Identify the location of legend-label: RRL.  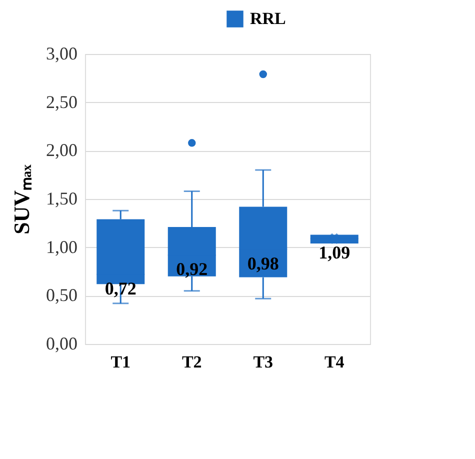
(268, 18).